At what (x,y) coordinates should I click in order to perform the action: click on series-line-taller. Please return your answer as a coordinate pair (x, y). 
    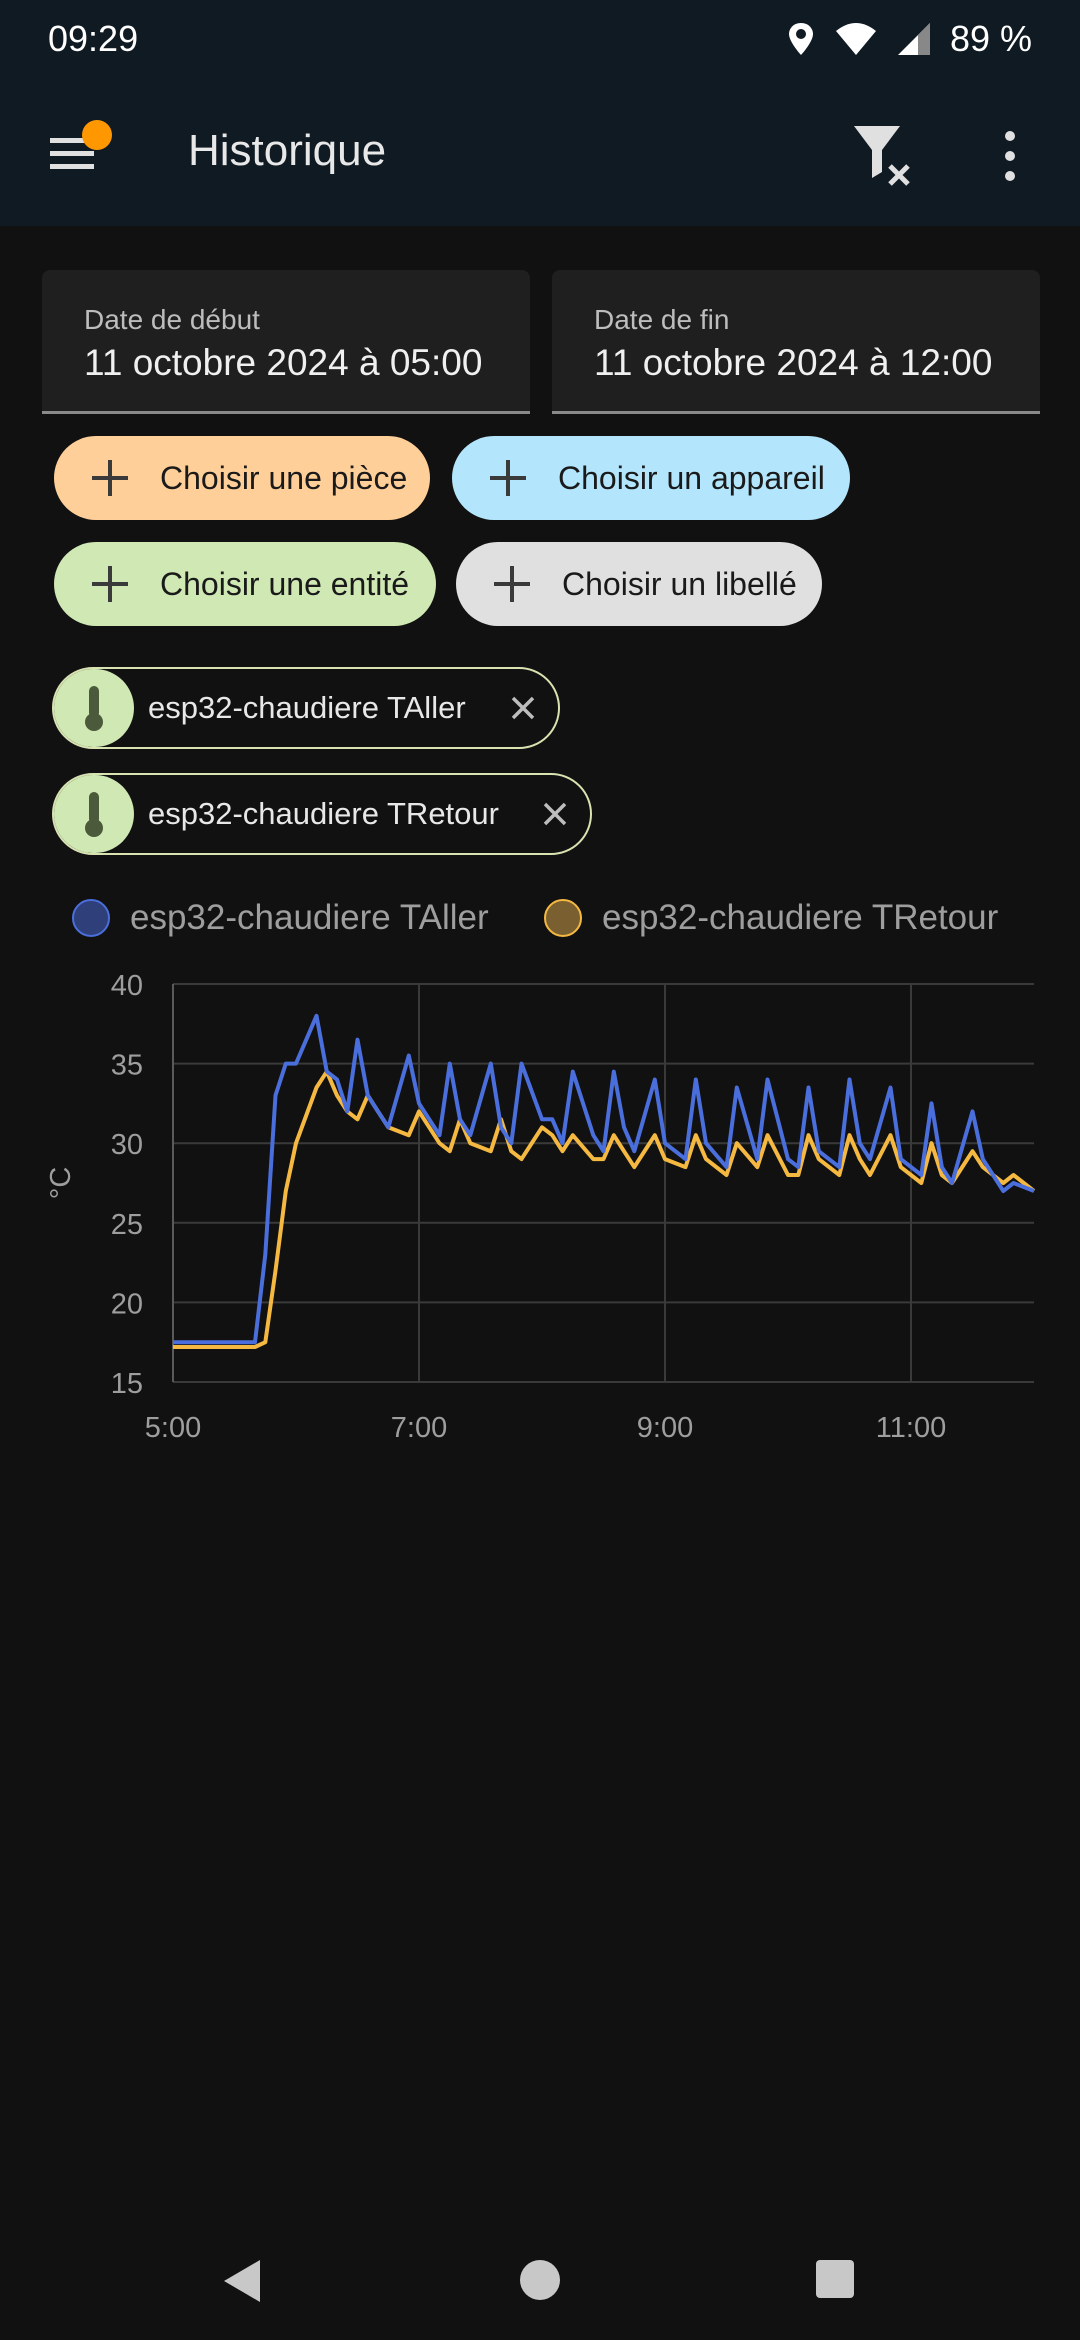
    Looking at the image, I should click on (603, 1179).